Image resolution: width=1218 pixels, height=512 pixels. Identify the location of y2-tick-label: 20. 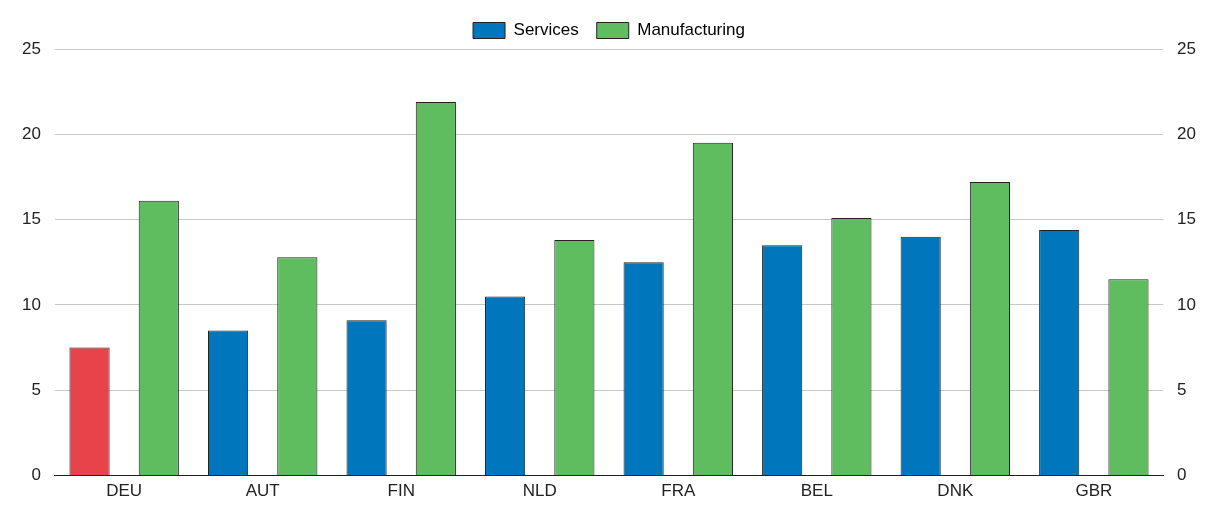
(1187, 134).